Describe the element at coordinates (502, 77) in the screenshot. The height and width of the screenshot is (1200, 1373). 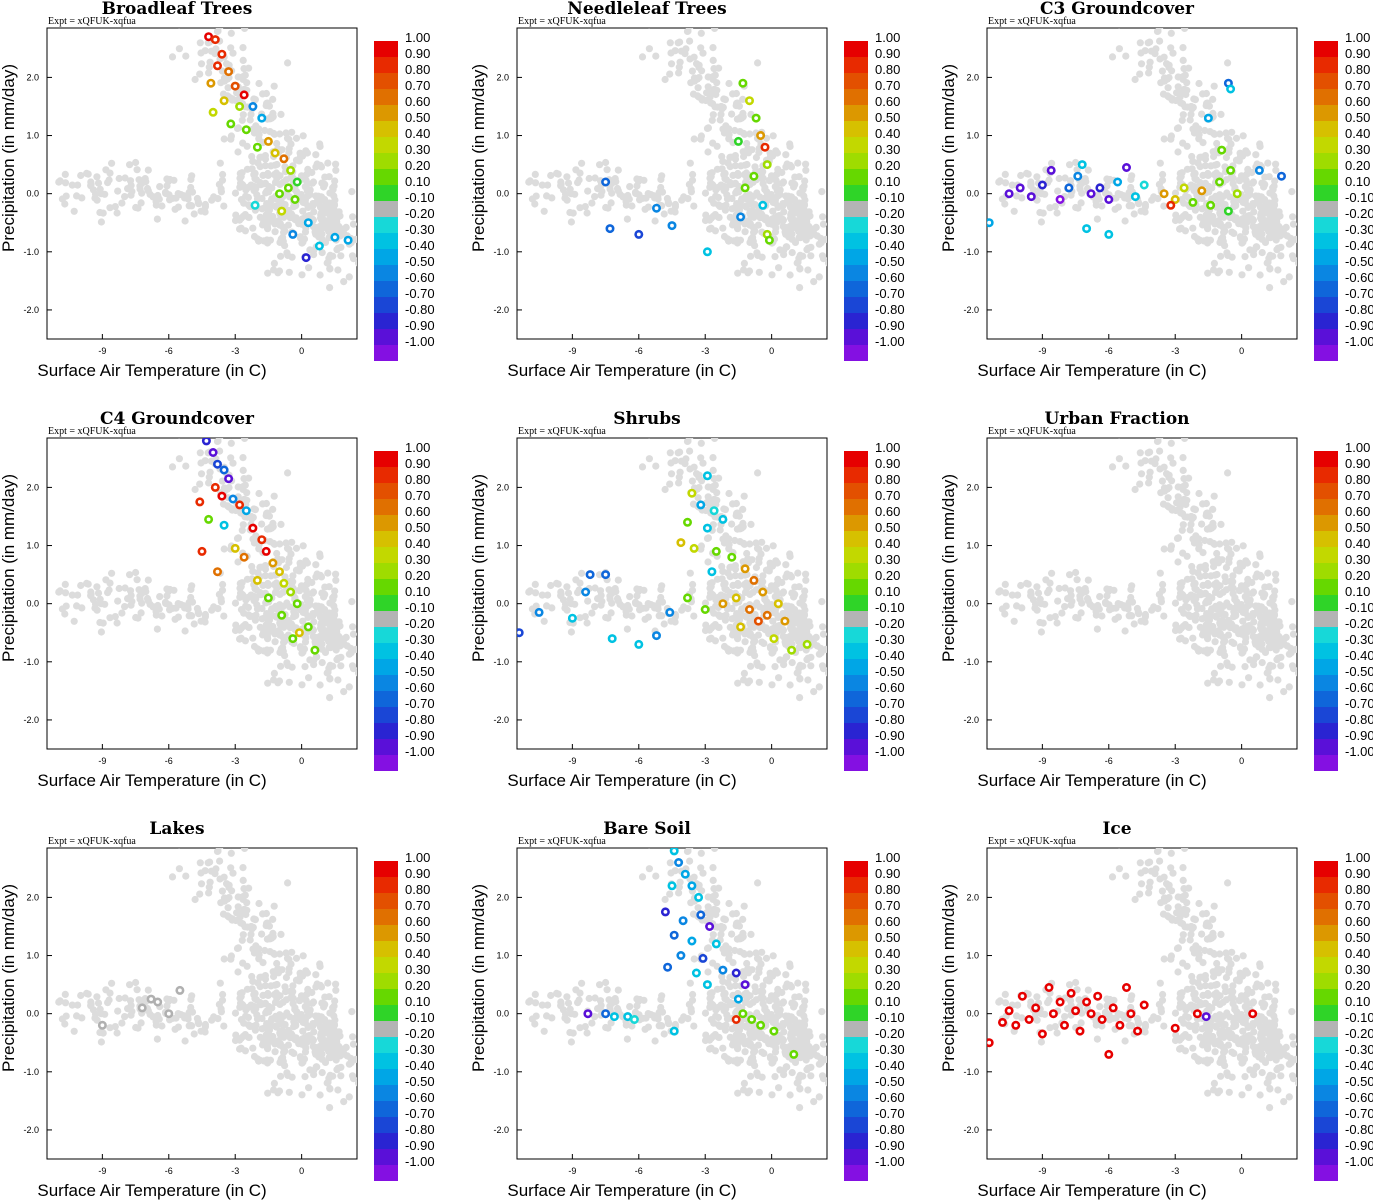
I see `y-tick-label: 2.0` at that location.